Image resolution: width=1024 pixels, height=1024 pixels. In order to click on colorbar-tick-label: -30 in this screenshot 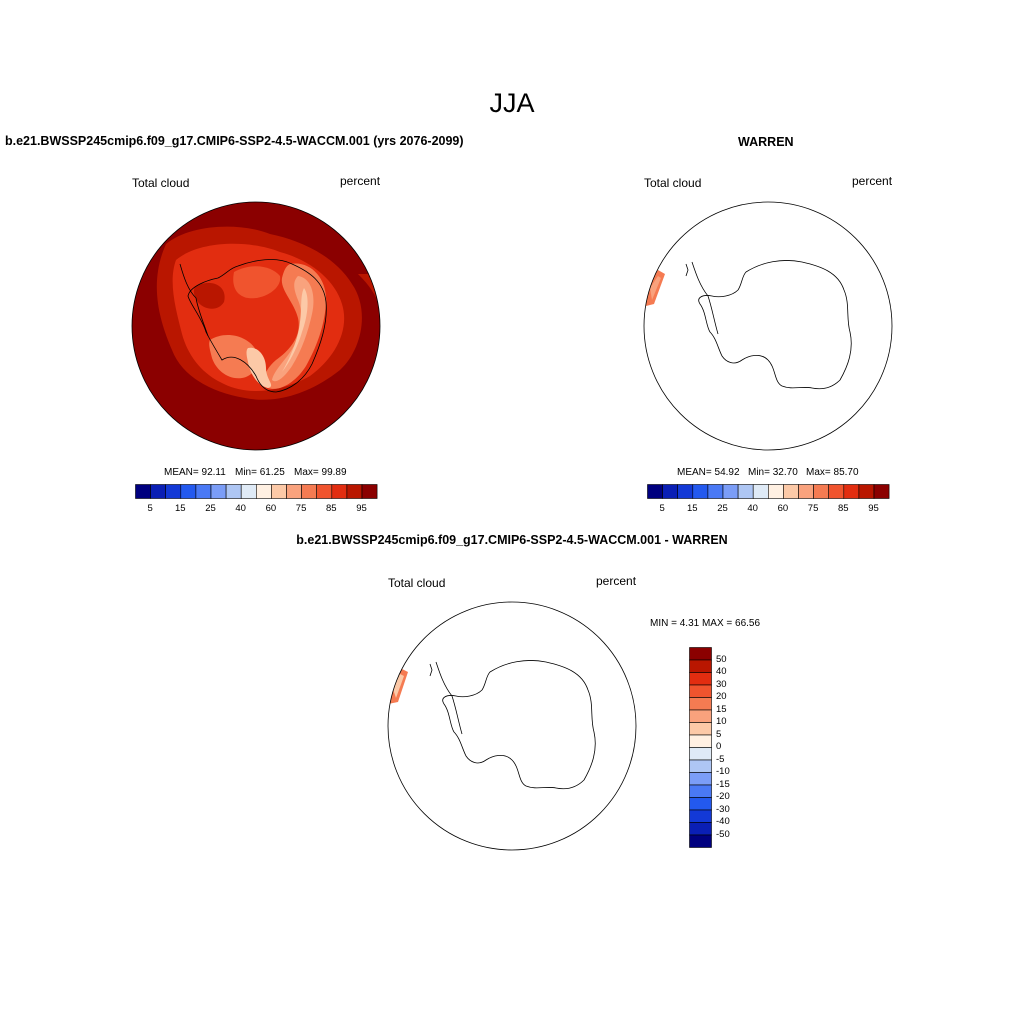, I will do `click(723, 809)`.